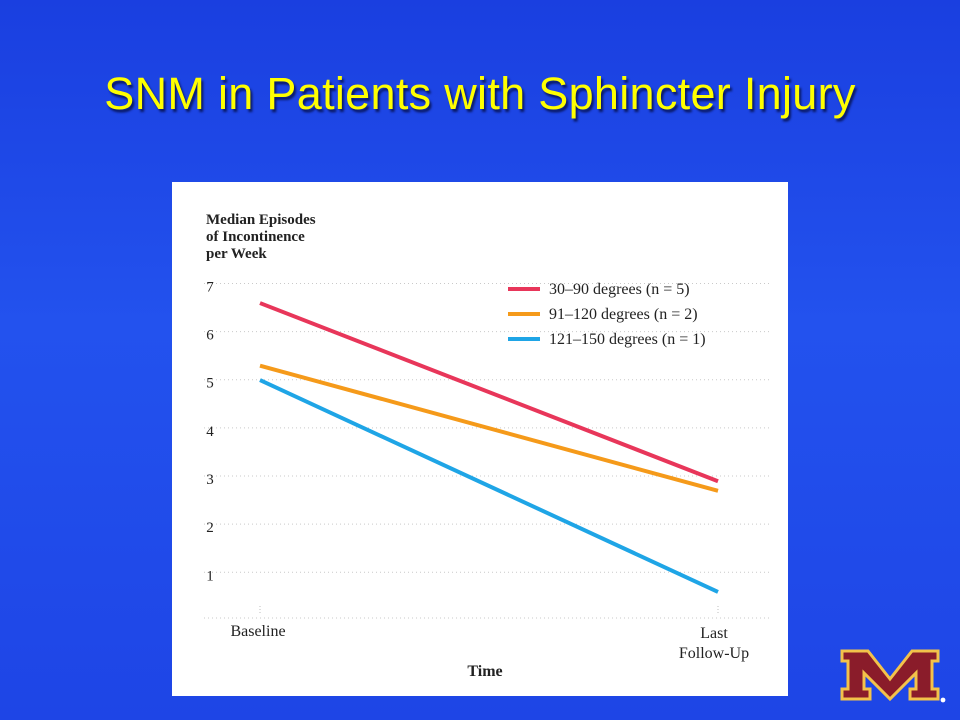 Image resolution: width=960 pixels, height=720 pixels. Describe the element at coordinates (210, 336) in the screenshot. I see `y-tick-label: 6` at that location.